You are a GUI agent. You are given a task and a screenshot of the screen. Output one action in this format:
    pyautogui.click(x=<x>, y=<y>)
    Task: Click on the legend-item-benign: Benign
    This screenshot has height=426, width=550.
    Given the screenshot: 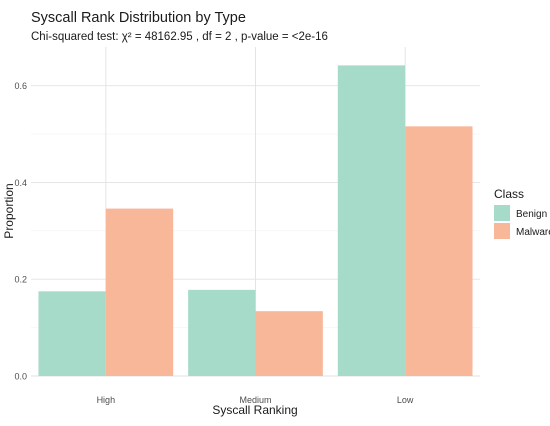 What is the action you would take?
    pyautogui.click(x=520, y=213)
    